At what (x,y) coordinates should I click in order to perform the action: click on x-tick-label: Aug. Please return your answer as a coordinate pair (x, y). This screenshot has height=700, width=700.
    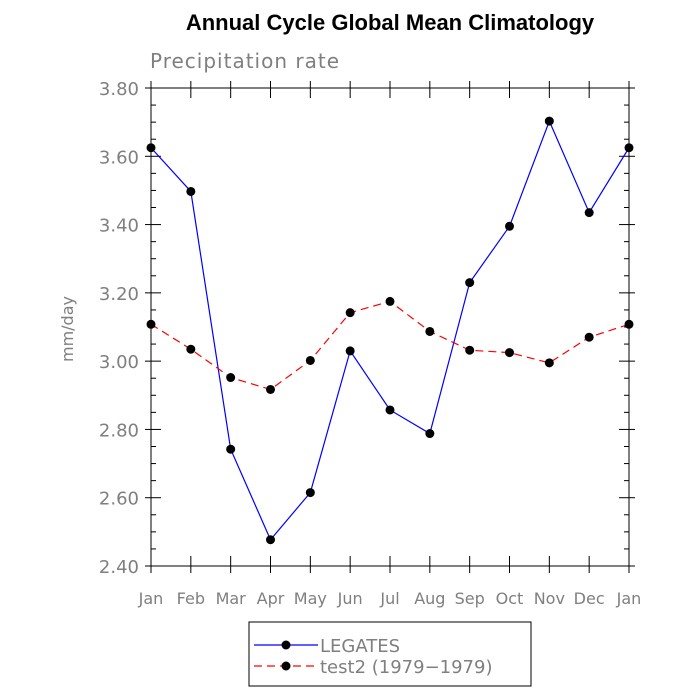
    Looking at the image, I should click on (429, 598).